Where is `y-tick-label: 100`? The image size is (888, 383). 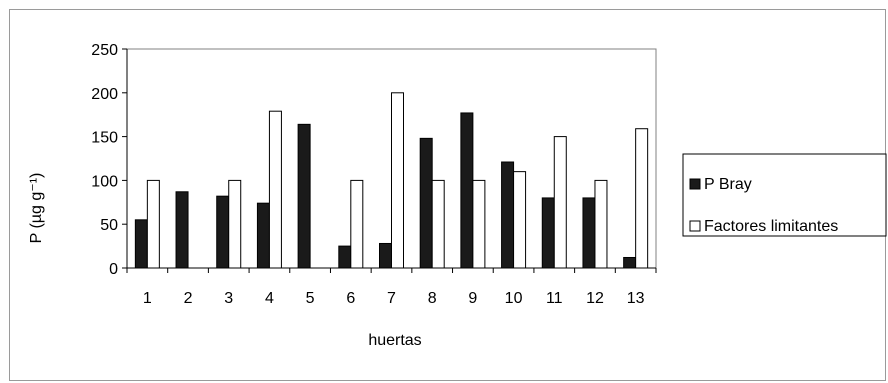 y-tick-label: 100 is located at coordinates (104, 181).